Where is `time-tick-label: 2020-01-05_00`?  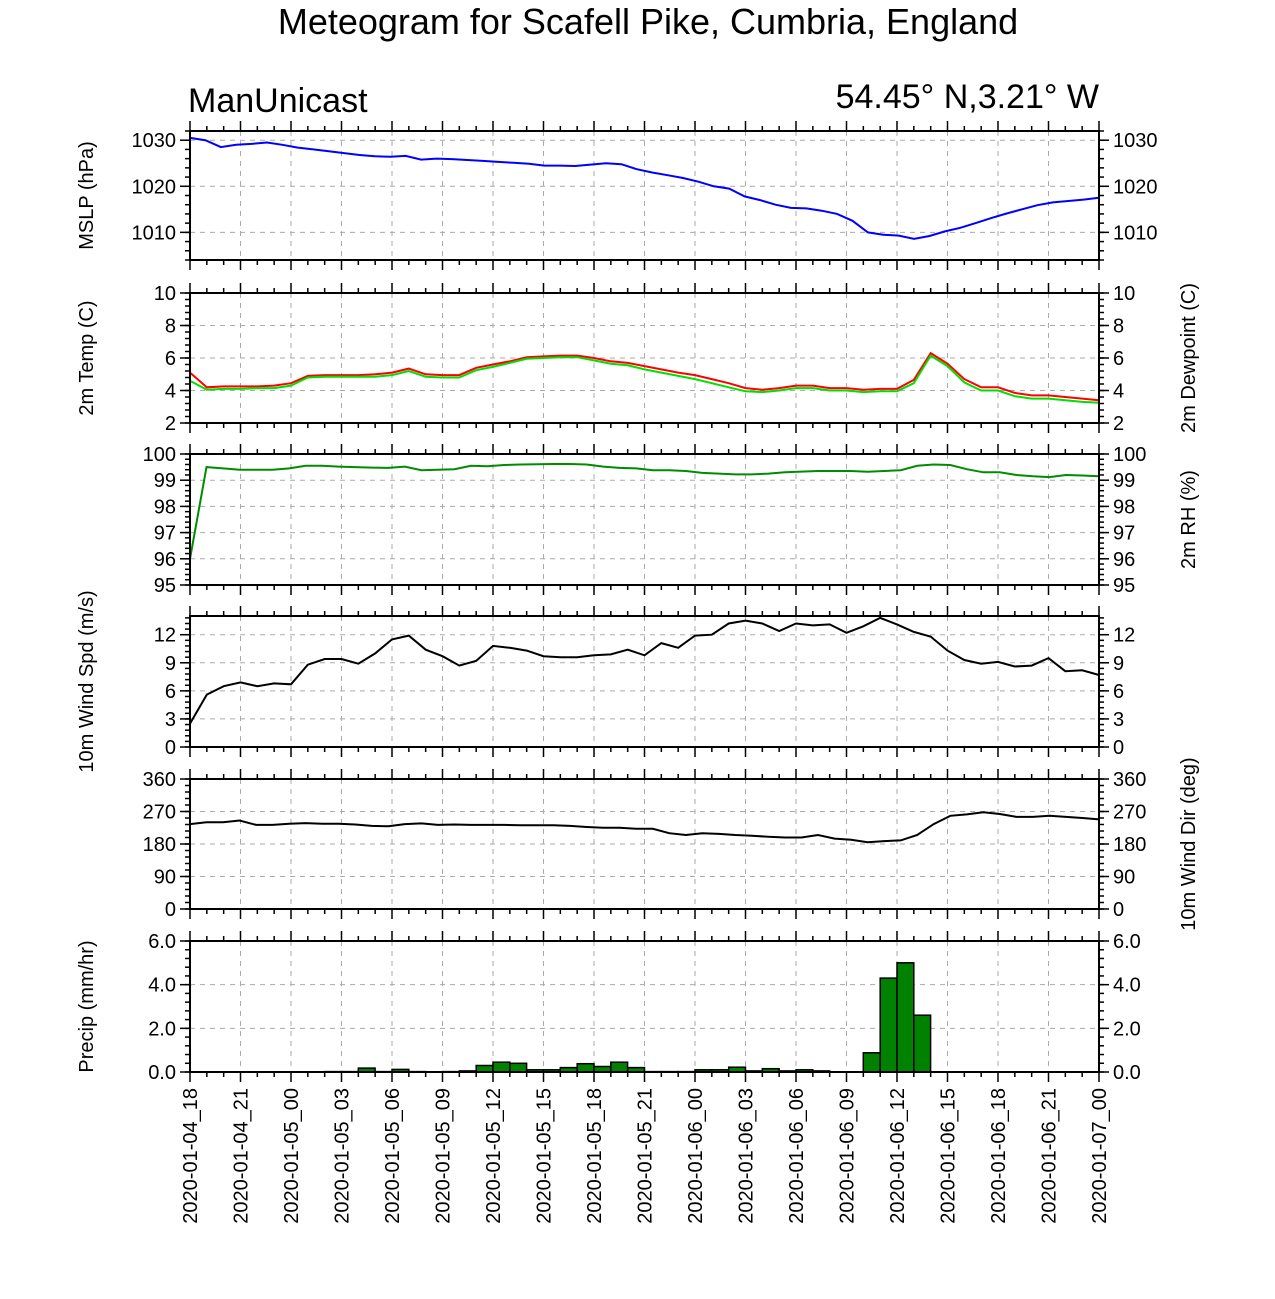 time-tick-label: 2020-01-05_00 is located at coordinates (292, 1156).